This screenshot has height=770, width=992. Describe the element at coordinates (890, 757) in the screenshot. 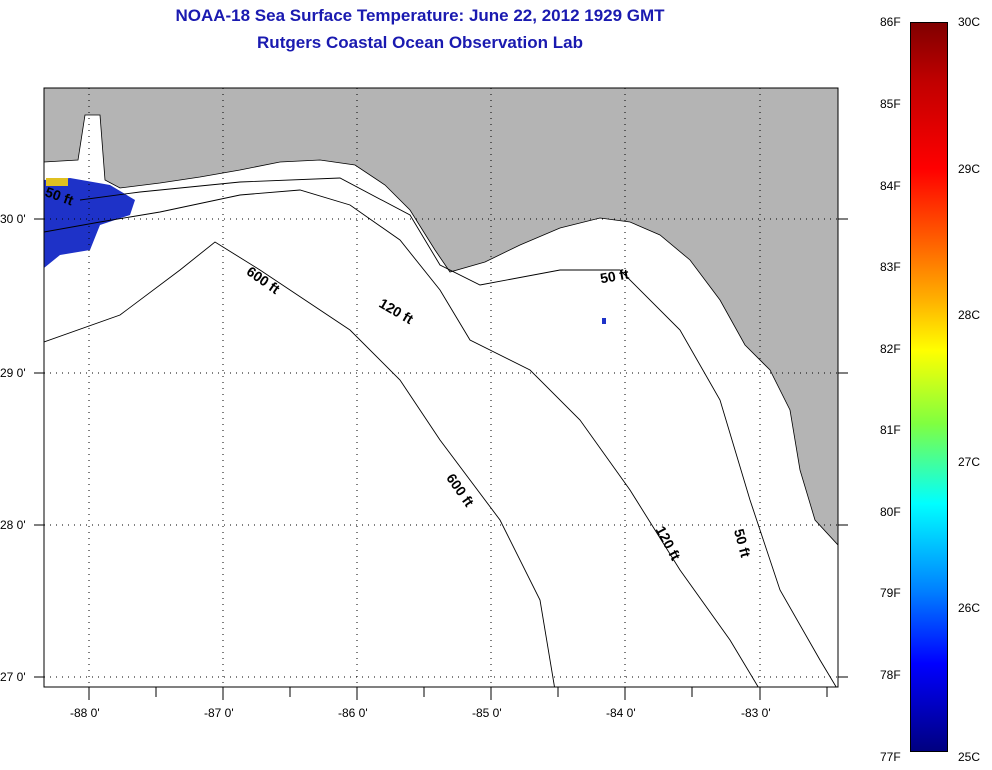

I see `colorbar-f-label: 77F` at that location.